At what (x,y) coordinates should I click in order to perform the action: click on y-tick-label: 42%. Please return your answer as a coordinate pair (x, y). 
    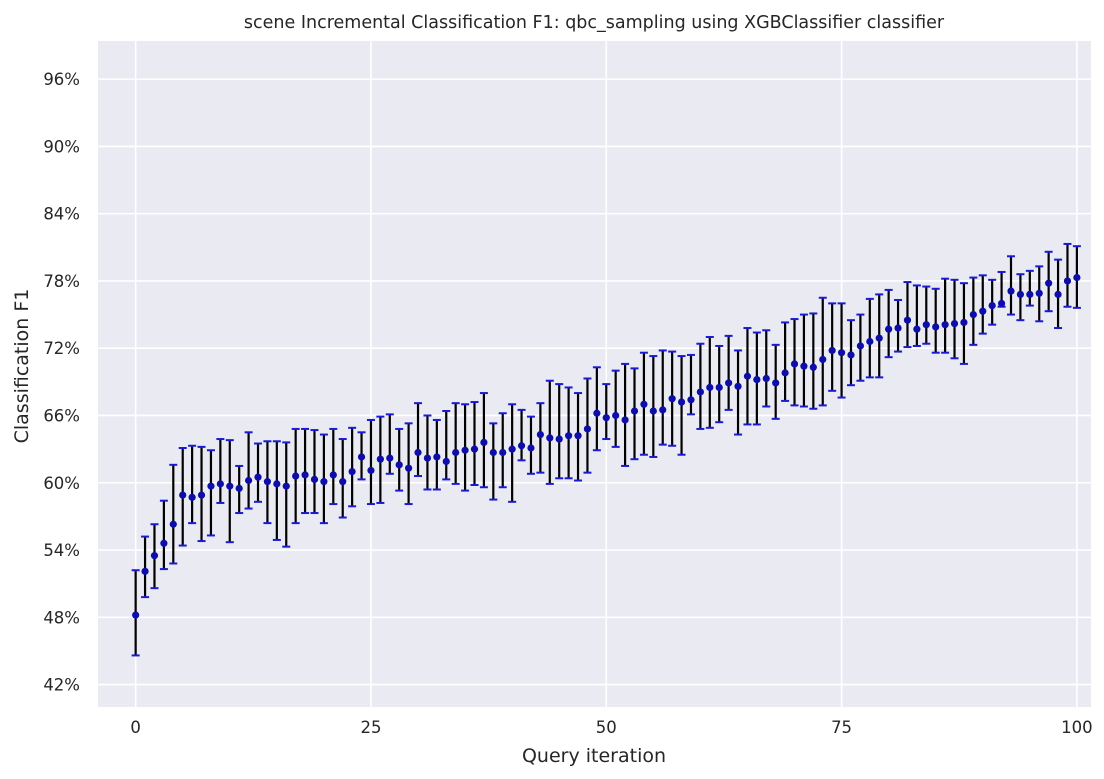
    Looking at the image, I should click on (61, 685).